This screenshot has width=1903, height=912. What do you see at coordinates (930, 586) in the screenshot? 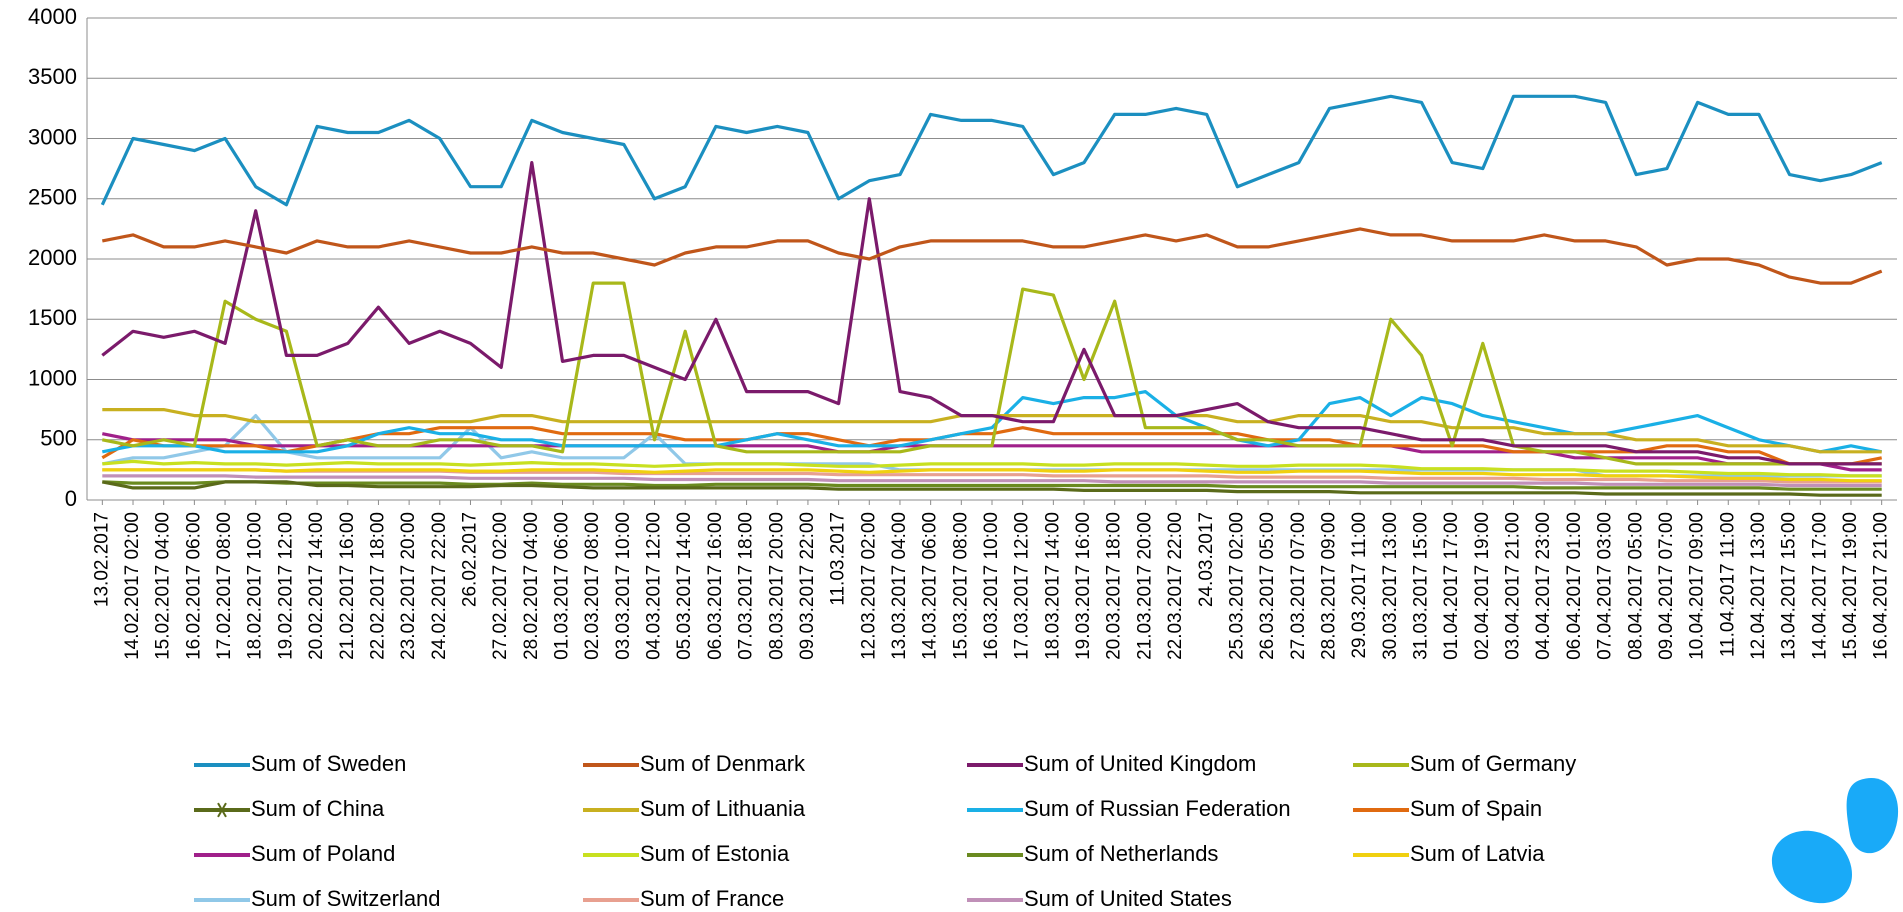
I see `x-tick-label: 14.03.2017 06:00` at bounding box center [930, 586].